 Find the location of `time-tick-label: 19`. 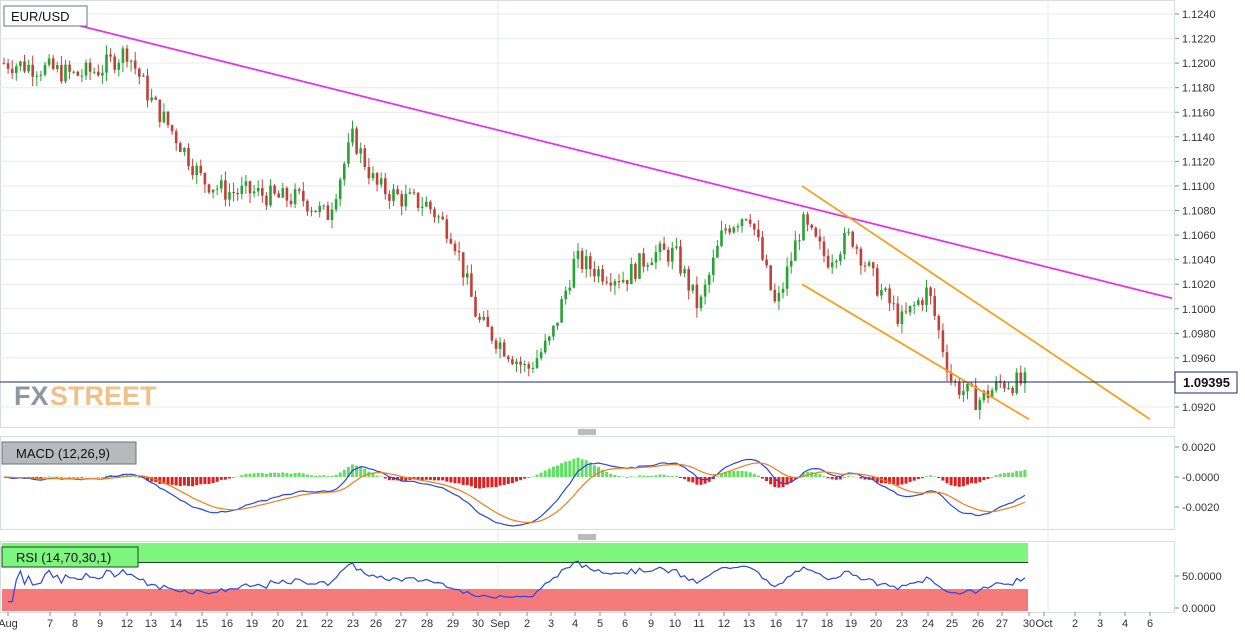

time-tick-label: 19 is located at coordinates (851, 624).